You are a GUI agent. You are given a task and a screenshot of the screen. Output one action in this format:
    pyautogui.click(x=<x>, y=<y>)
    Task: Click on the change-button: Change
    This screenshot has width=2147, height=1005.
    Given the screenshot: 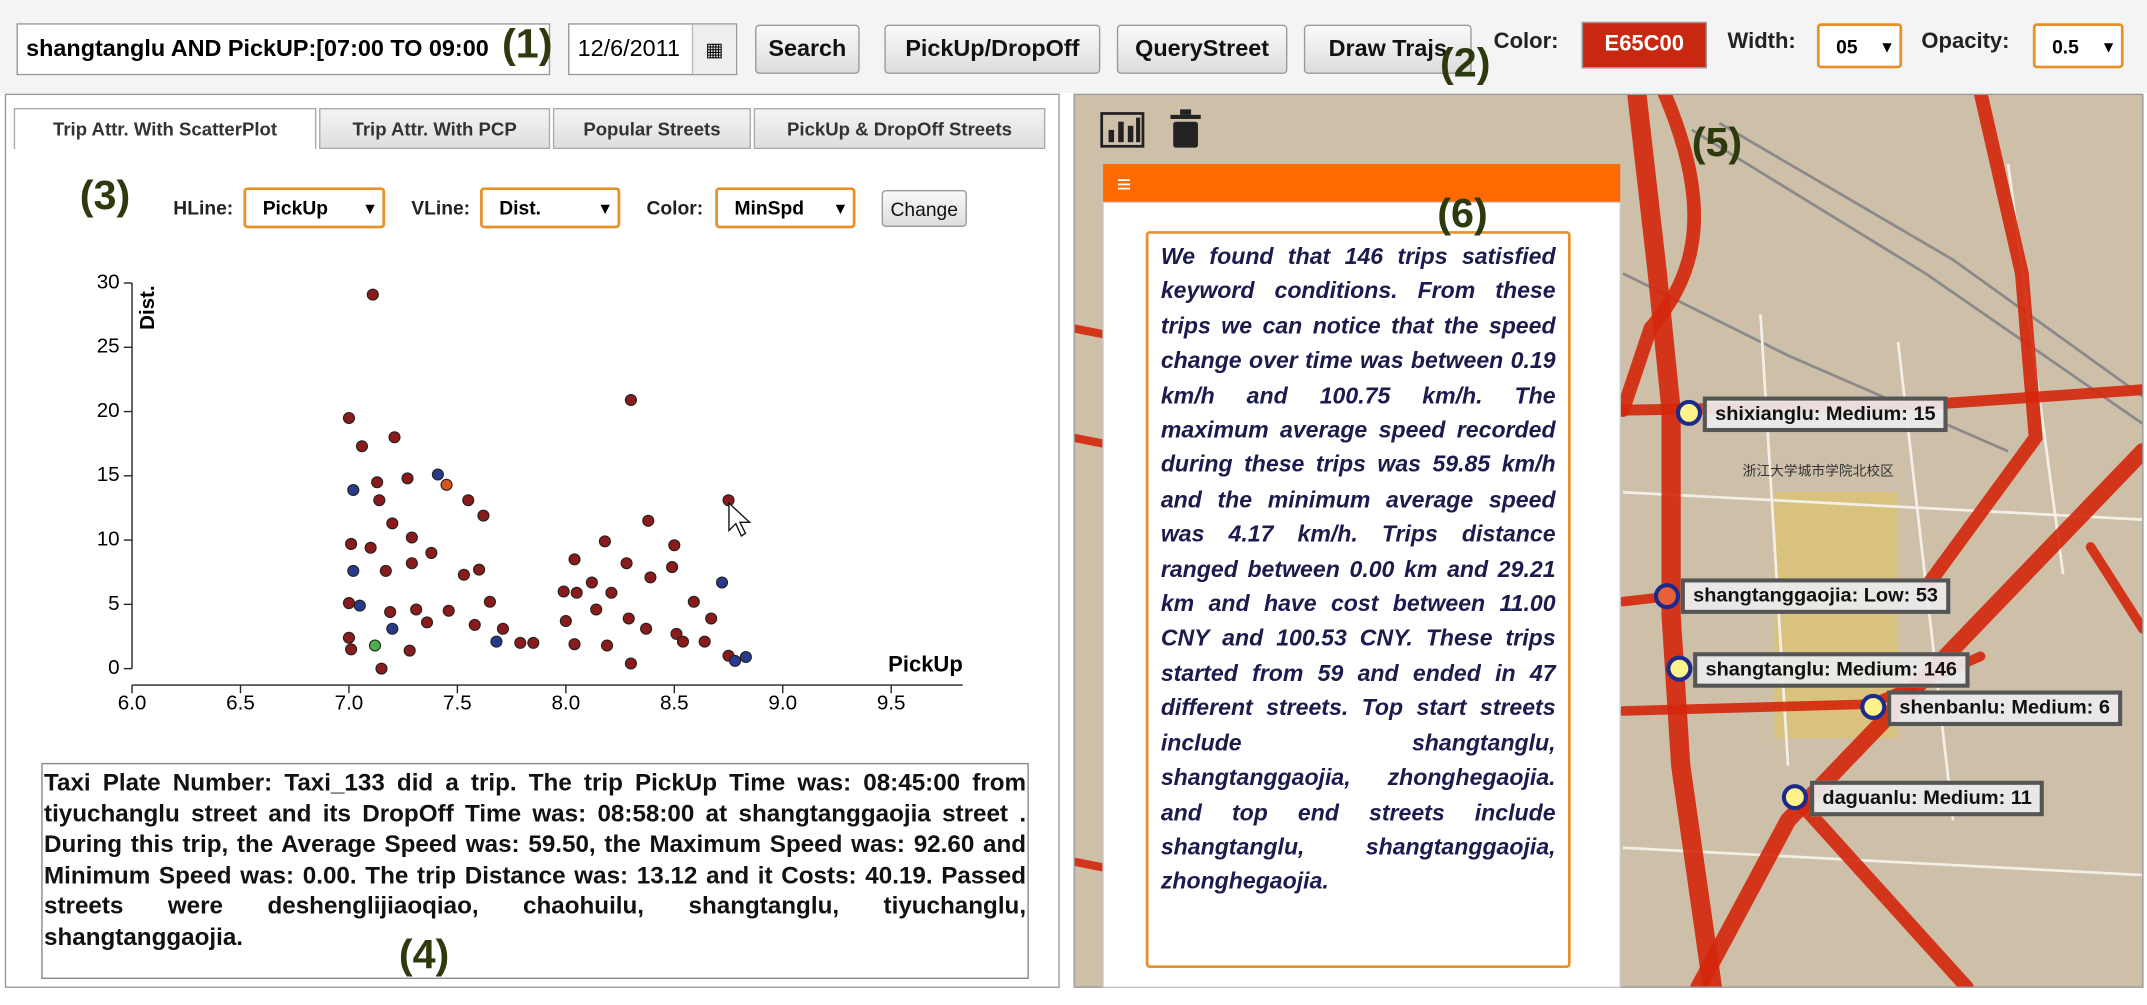 What is the action you would take?
    pyautogui.click(x=924, y=208)
    